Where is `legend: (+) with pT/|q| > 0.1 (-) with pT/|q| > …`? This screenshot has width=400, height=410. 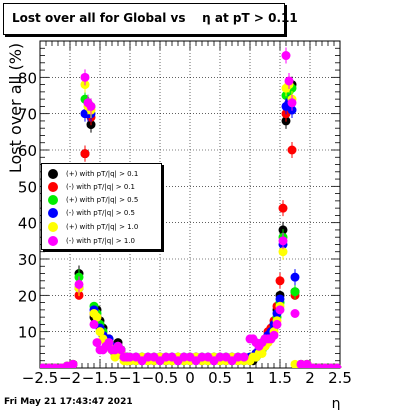
legend: (+) with pT/|q| > 0.1 (-) with pT/|q| > … is located at coordinates (101, 206).